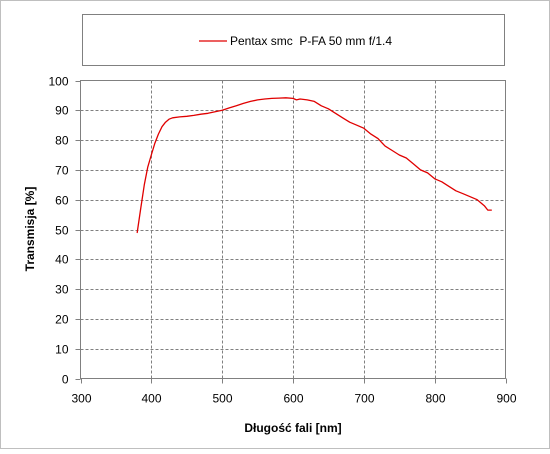  What do you see at coordinates (151, 399) in the screenshot?
I see `x-tick-label: 400` at bounding box center [151, 399].